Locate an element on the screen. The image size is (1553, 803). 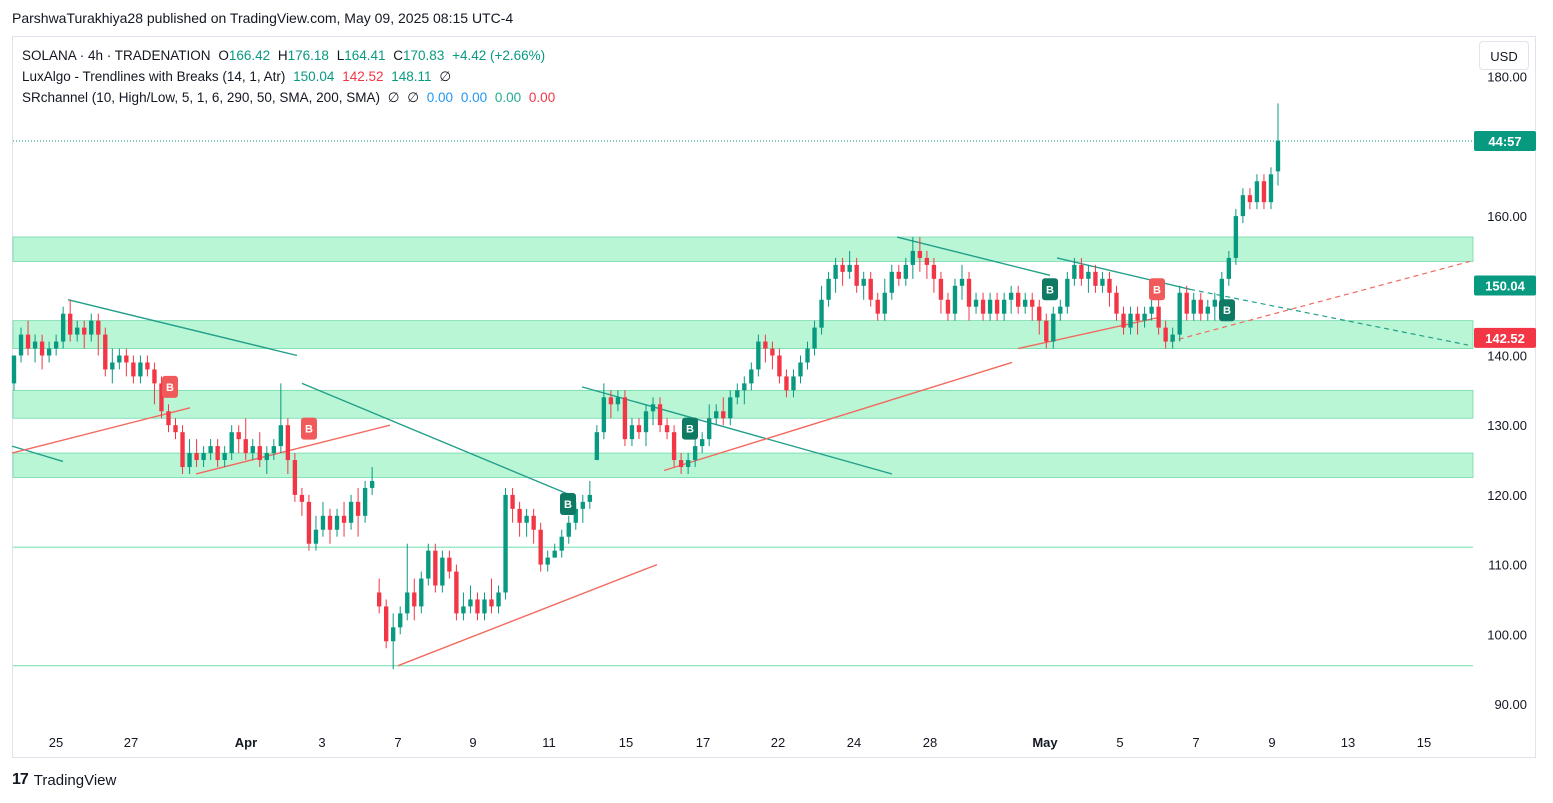
signal-label: B is located at coordinates (690, 430).